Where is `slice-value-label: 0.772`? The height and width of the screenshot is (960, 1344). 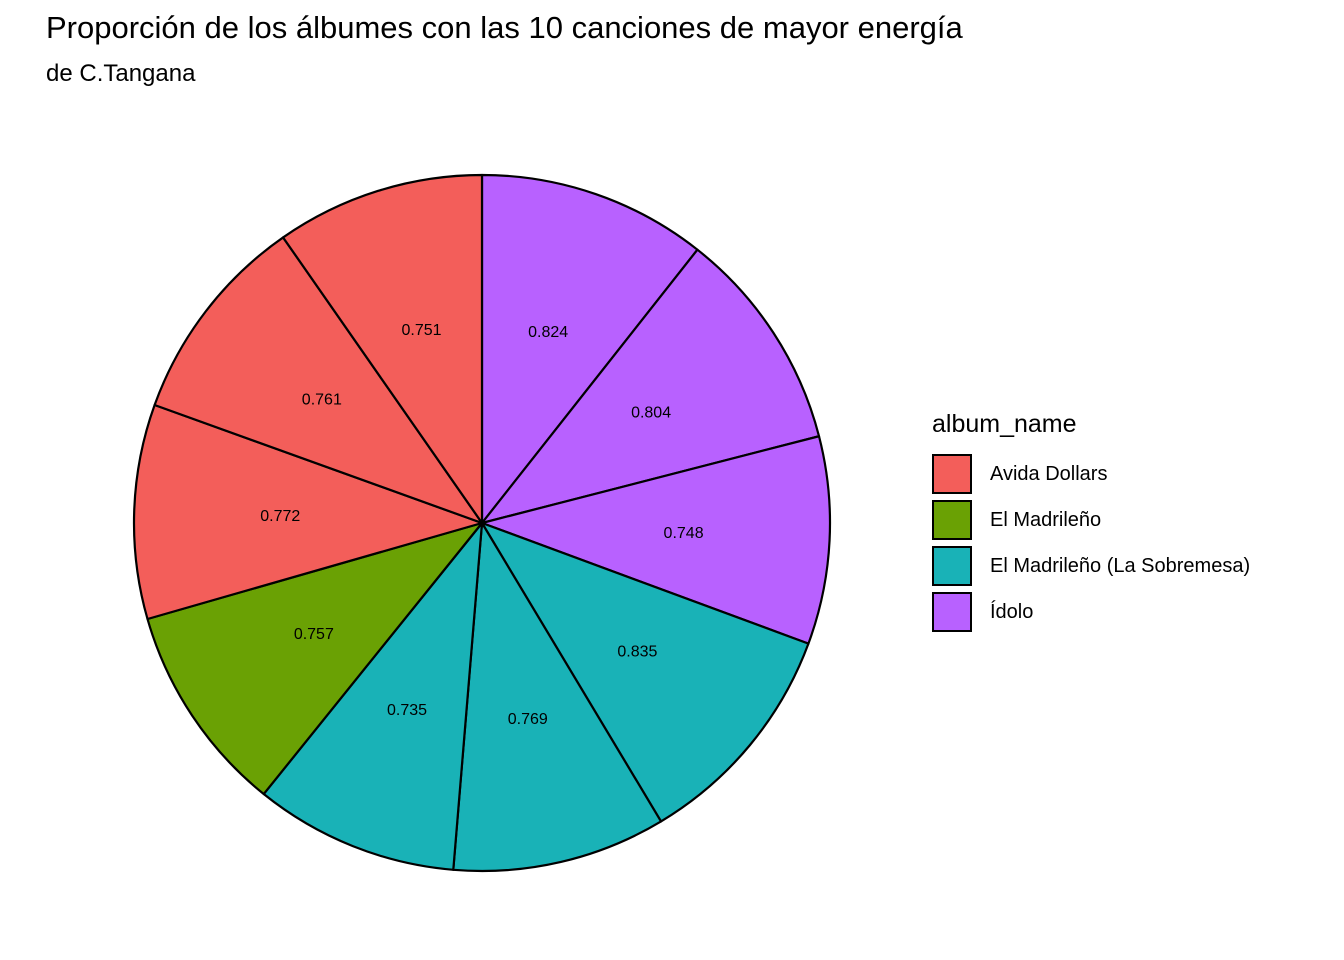 slice-value-label: 0.772 is located at coordinates (280, 516).